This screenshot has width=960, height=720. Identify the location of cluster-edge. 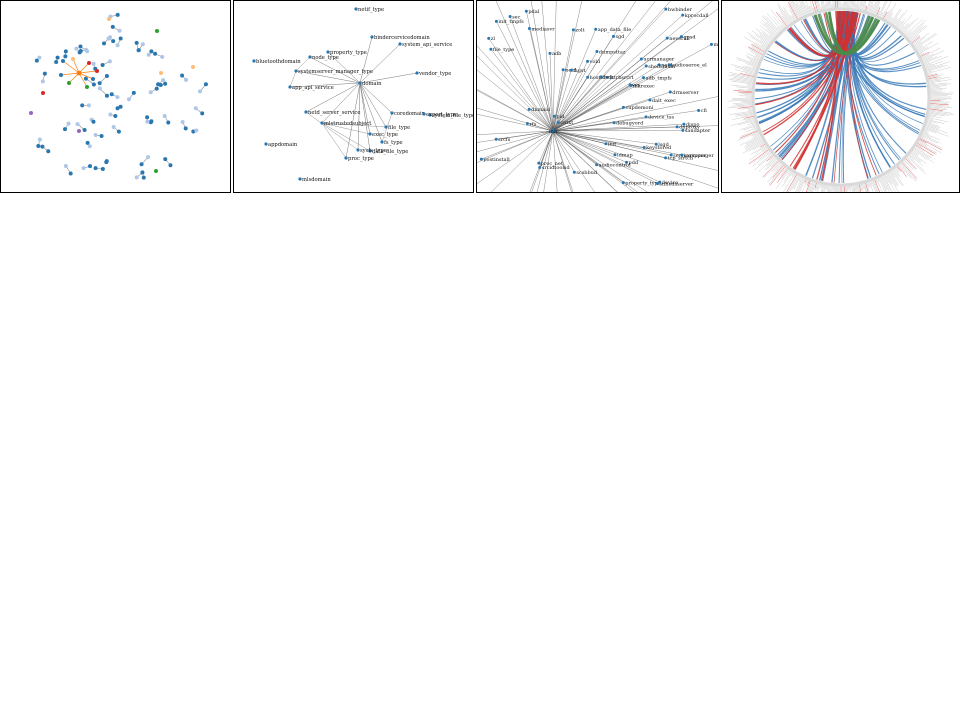
(70, 74).